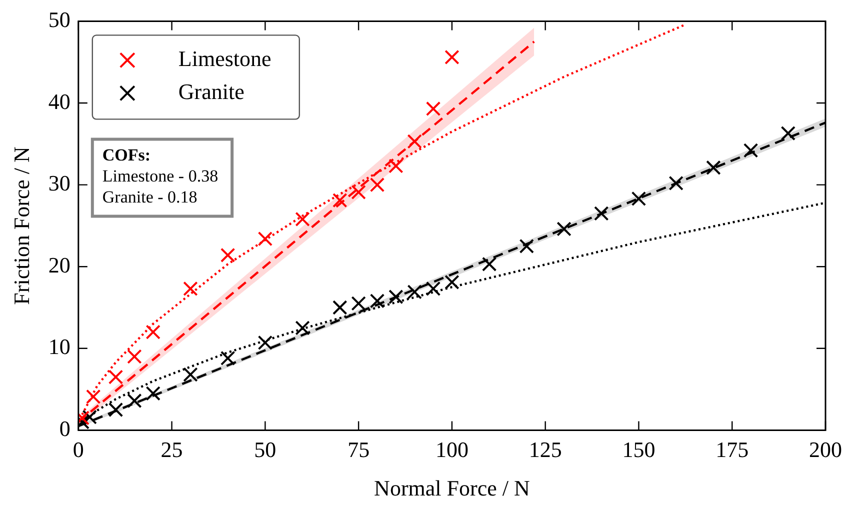 The image size is (850, 511). I want to click on y-tick-label: 30, so click(59, 183).